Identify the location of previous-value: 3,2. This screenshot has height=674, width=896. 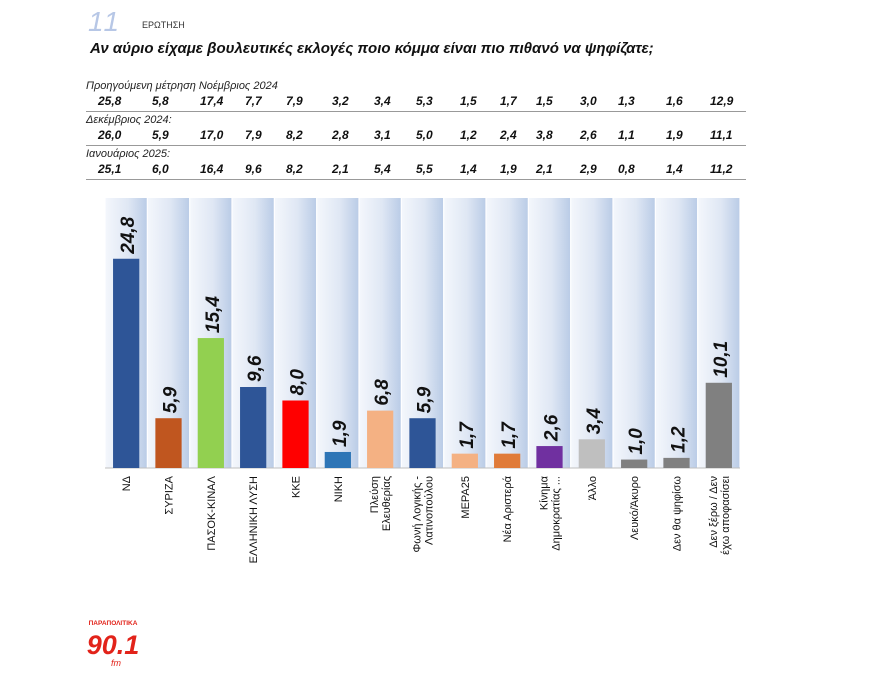
(340, 101).